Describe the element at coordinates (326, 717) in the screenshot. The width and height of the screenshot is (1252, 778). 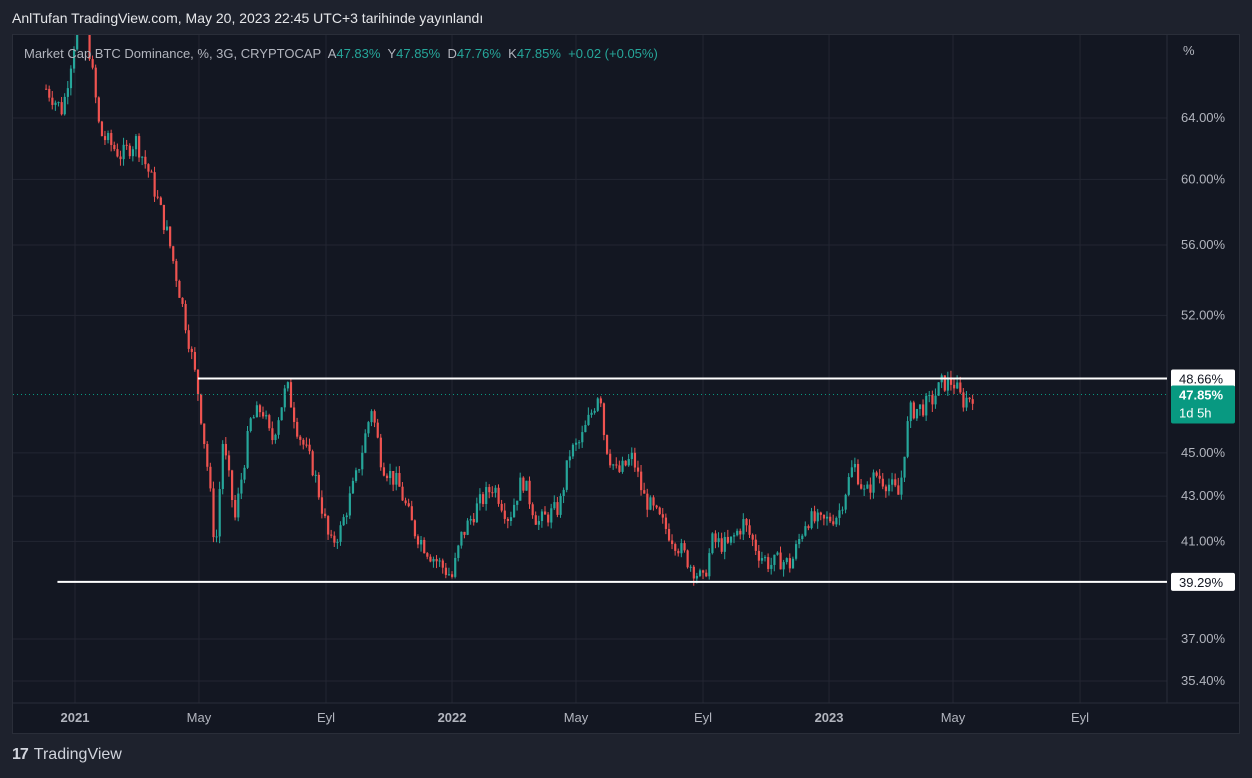
I see `time-tick-label: Eyl` at that location.